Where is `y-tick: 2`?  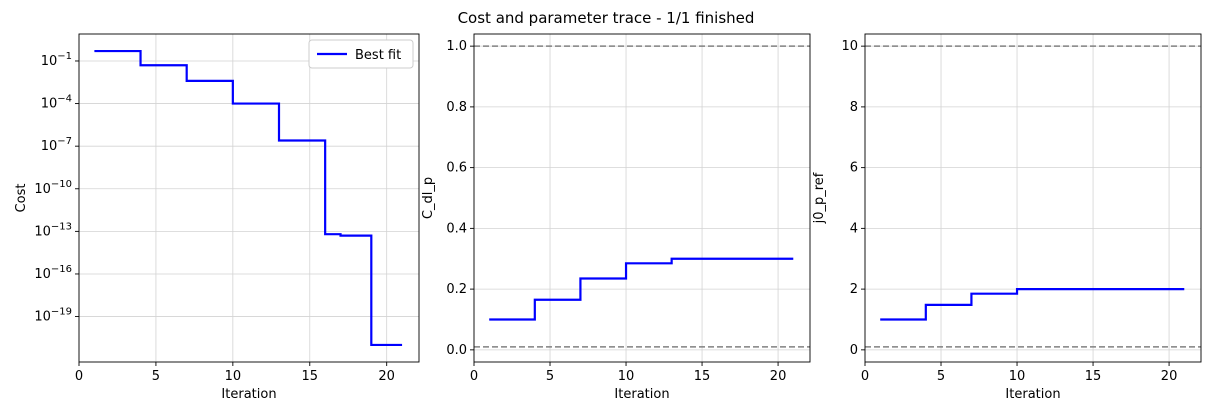
y-tick: 2 is located at coordinates (857, 289).